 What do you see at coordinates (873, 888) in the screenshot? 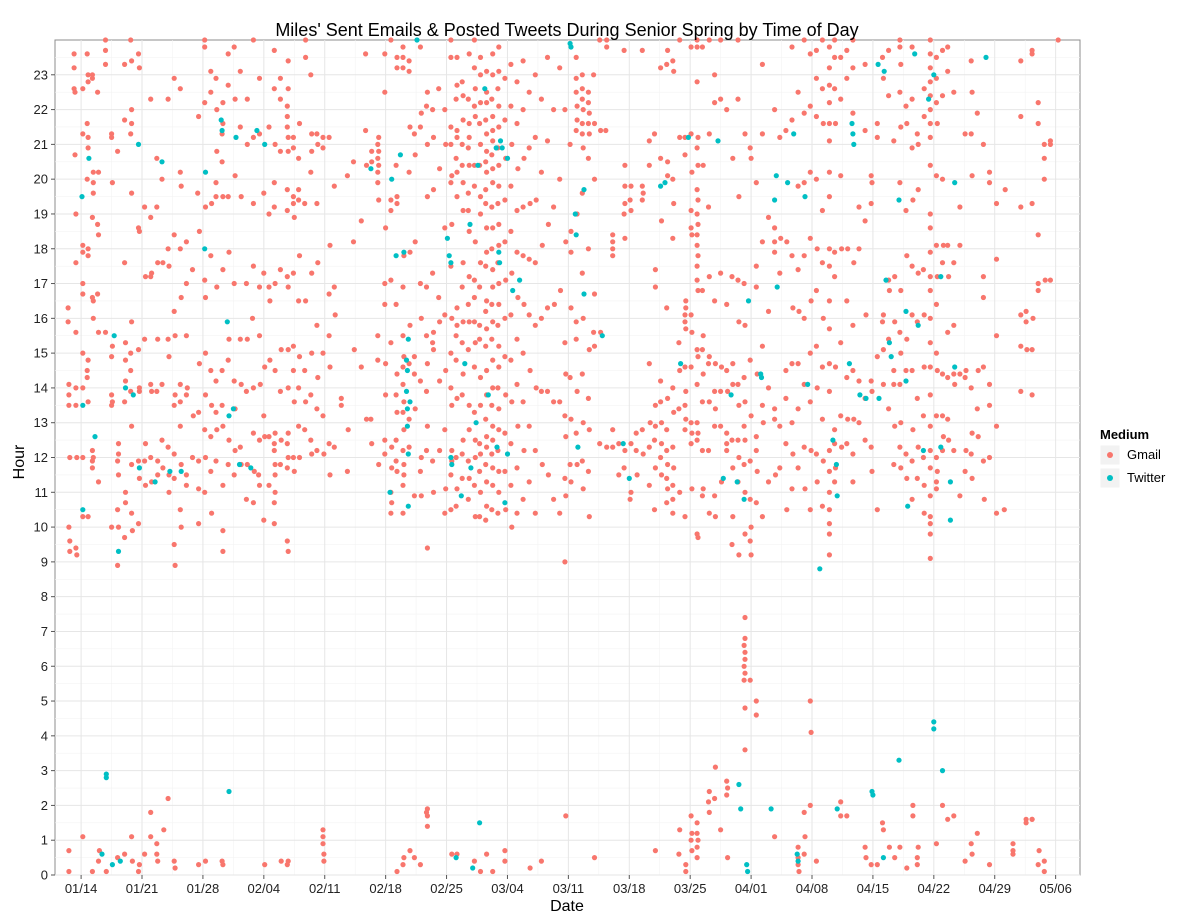
I see `x-tick-label: 04/15` at bounding box center [873, 888].